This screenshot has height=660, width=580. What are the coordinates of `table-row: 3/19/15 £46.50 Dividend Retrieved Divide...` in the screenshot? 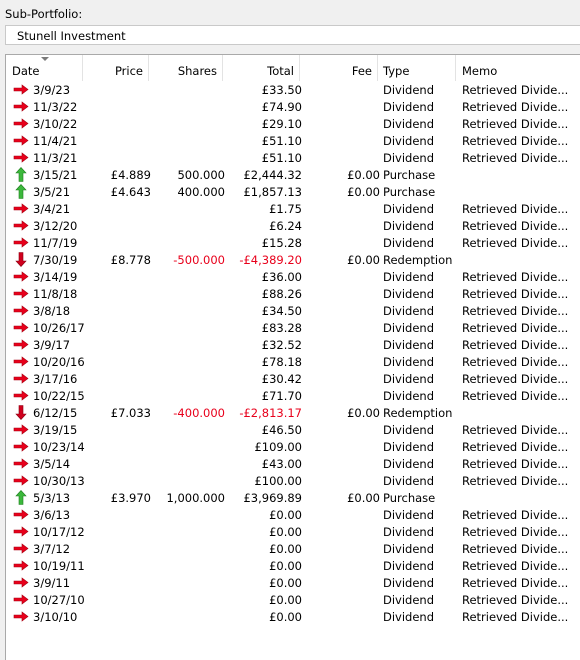 It's located at (293, 429).